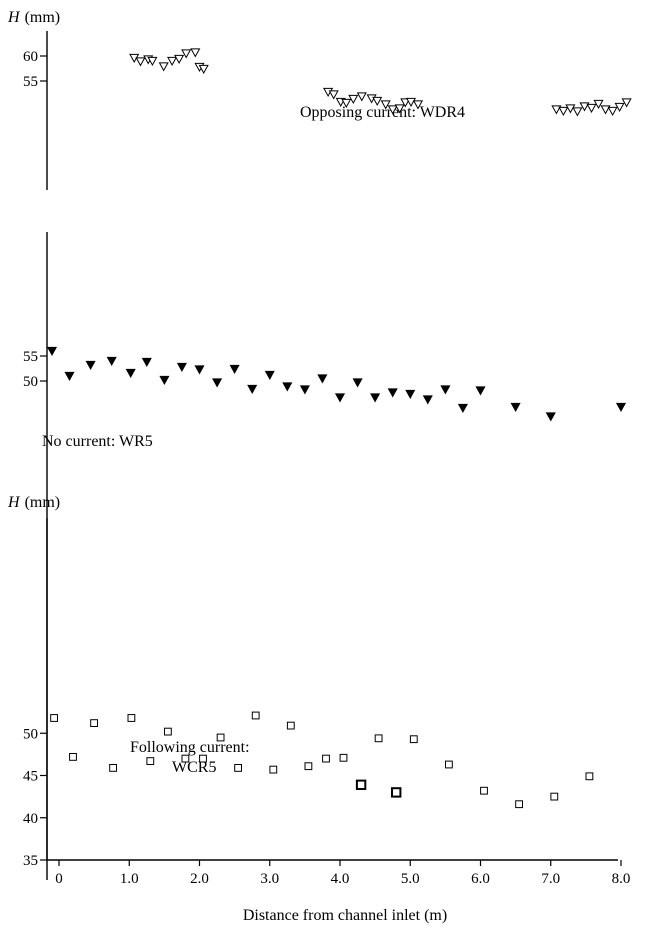 The height and width of the screenshot is (934, 647). What do you see at coordinates (269, 879) in the screenshot?
I see `x-tick-label: 3.0` at bounding box center [269, 879].